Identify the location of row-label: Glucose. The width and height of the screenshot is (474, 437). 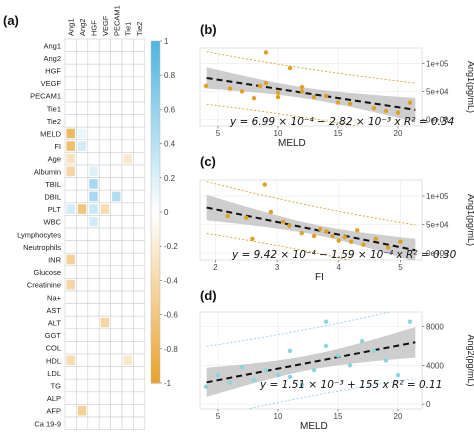
(47, 272).